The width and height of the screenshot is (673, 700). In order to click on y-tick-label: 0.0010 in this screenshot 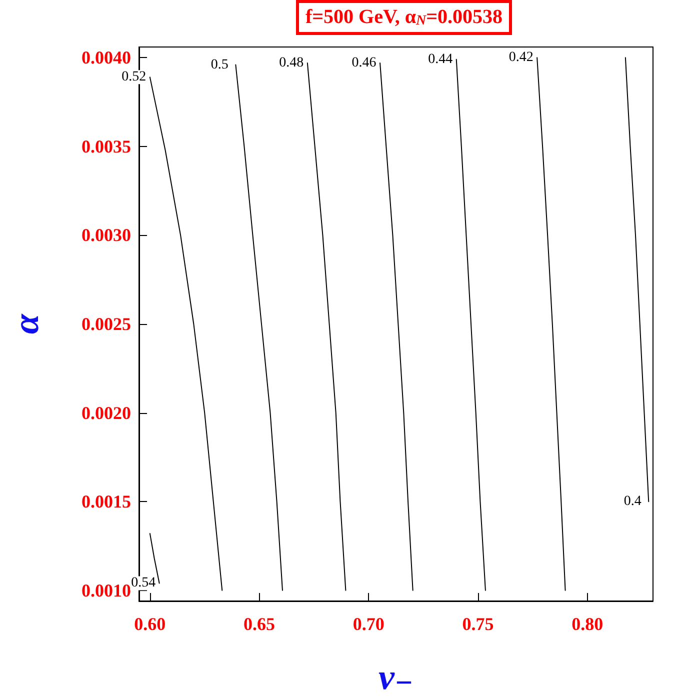, I will do `click(106, 590)`.